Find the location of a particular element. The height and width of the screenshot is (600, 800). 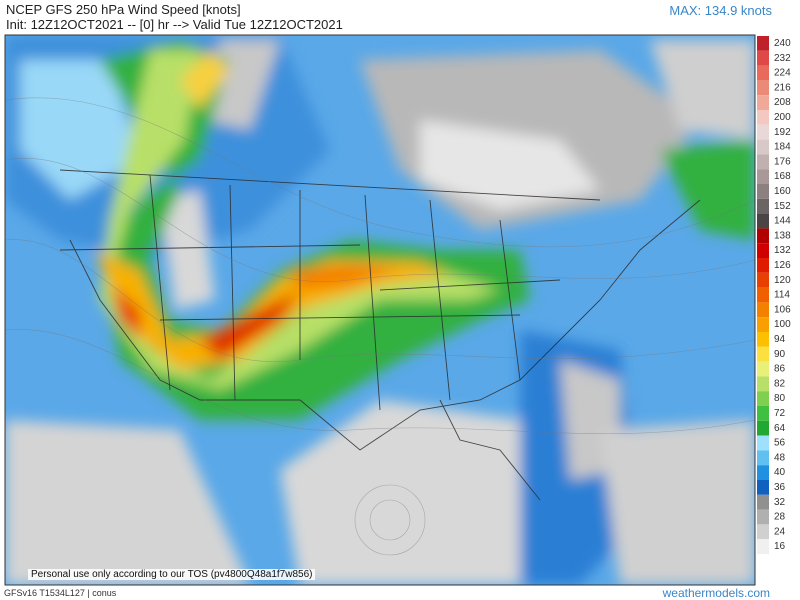

legend-label: 100 is located at coordinates (782, 324).